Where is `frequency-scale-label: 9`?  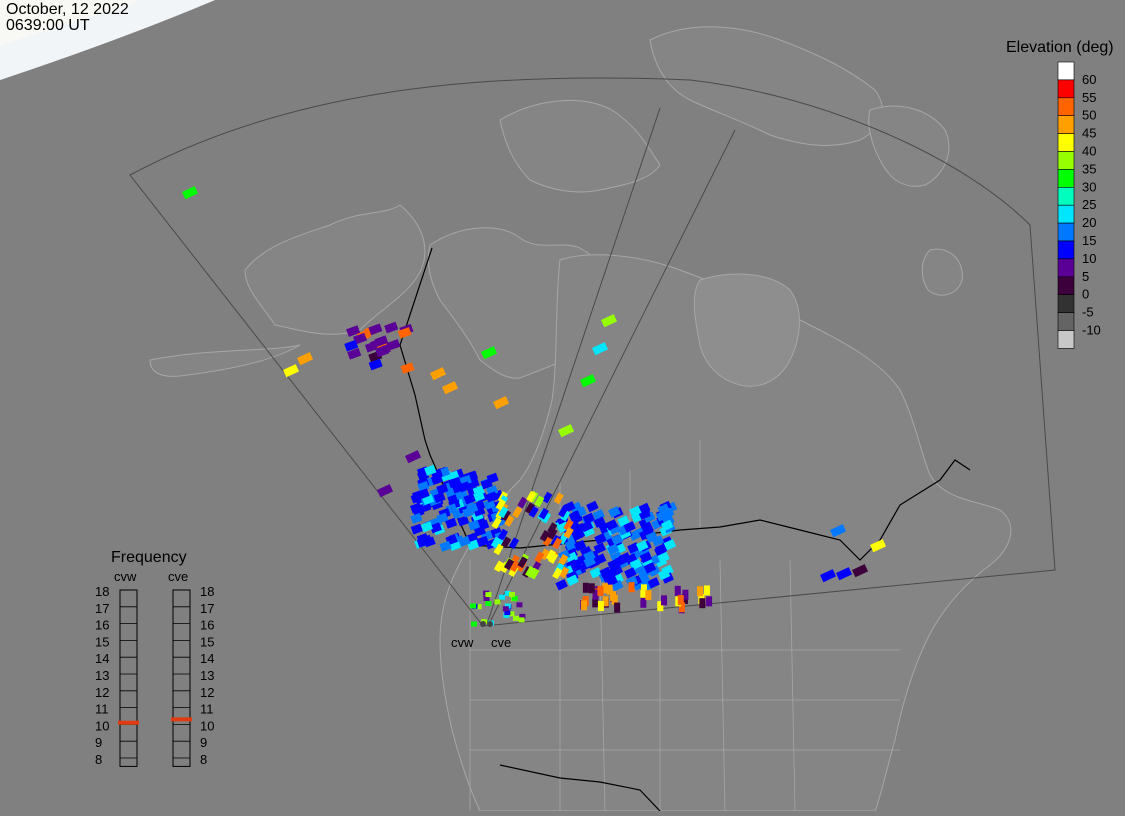
frequency-scale-label: 9 is located at coordinates (98, 742).